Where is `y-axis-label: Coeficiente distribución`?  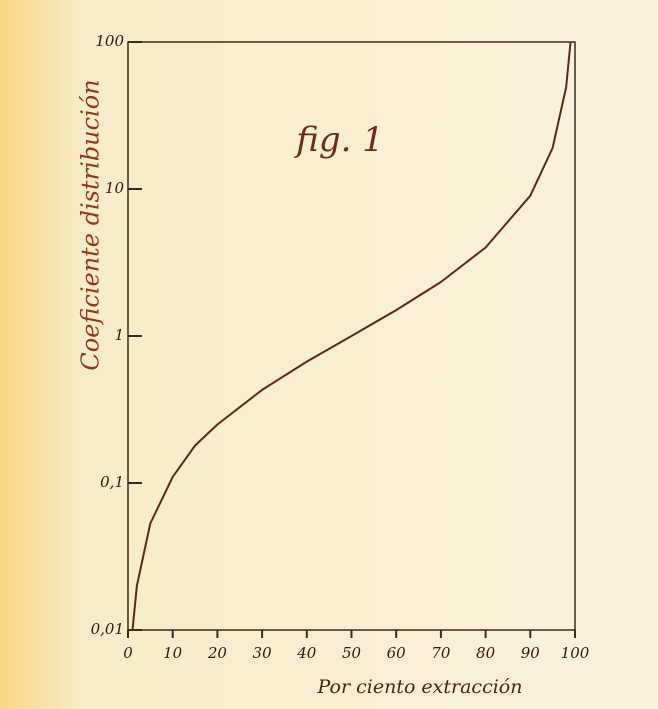
y-axis-label: Coeficiente distribución is located at coordinates (91, 224).